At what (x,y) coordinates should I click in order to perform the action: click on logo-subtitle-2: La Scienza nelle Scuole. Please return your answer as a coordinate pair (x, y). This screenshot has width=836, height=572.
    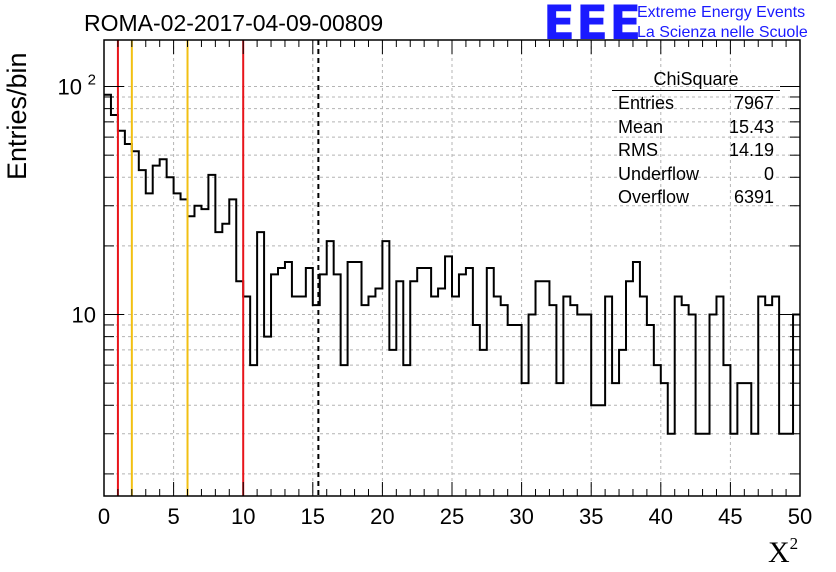
    Looking at the image, I should click on (722, 32).